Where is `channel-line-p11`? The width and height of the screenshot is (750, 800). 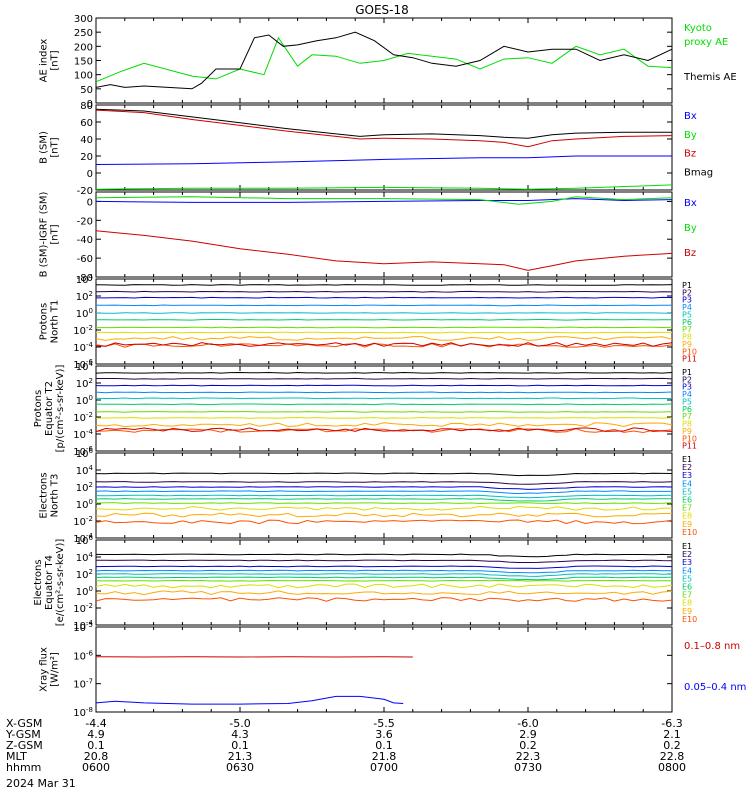 channel-line-p11 is located at coordinates (384, 430).